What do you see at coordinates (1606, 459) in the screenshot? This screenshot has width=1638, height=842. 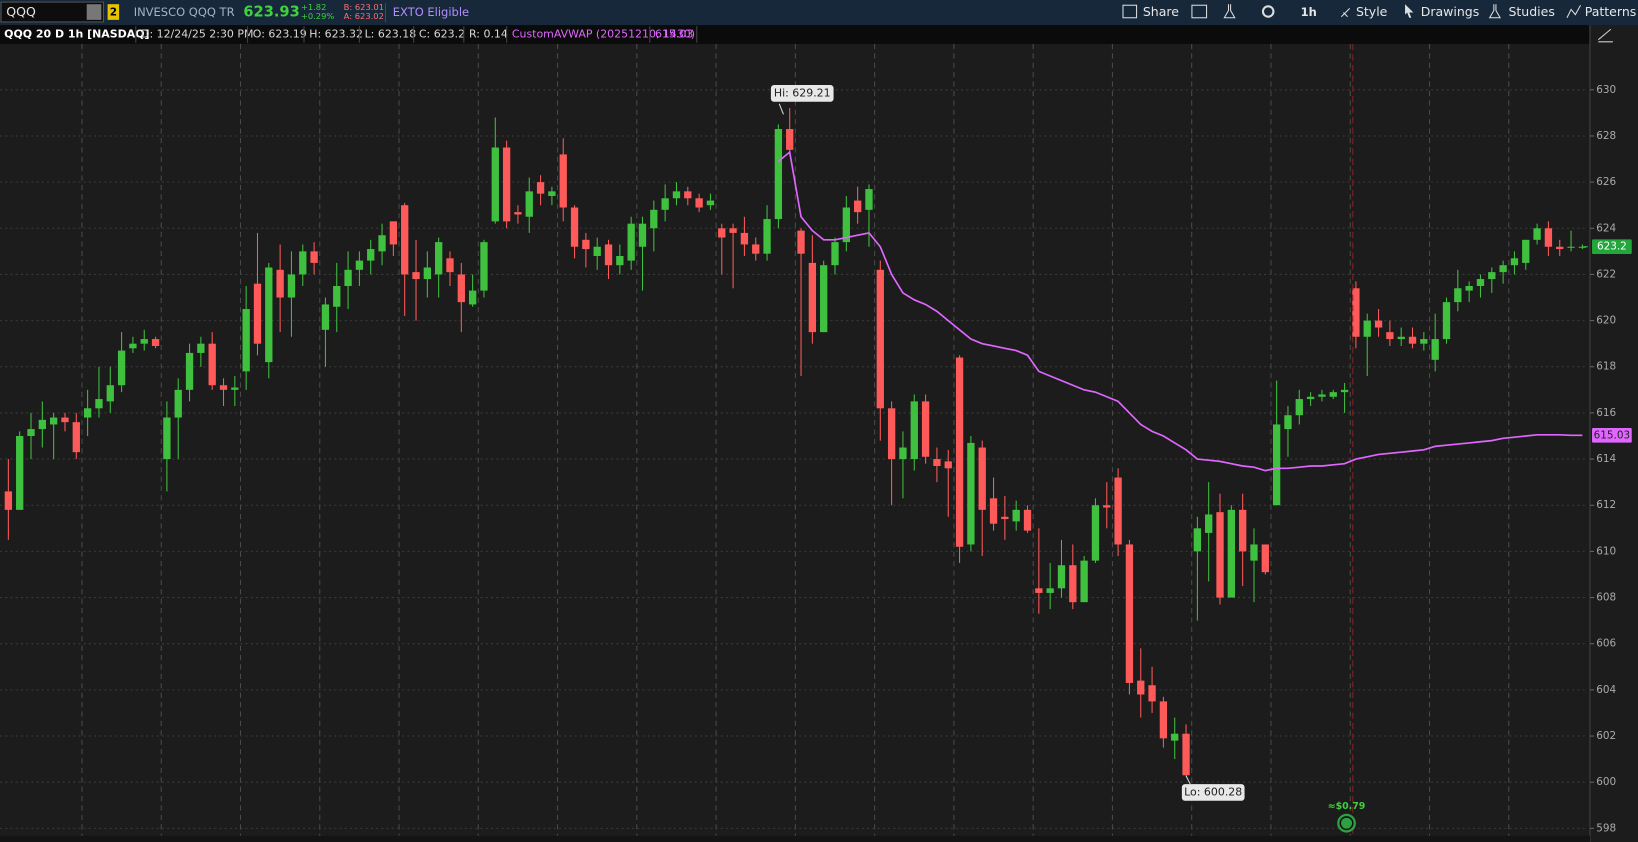 I see `y-tick-label: 614` at bounding box center [1606, 459].